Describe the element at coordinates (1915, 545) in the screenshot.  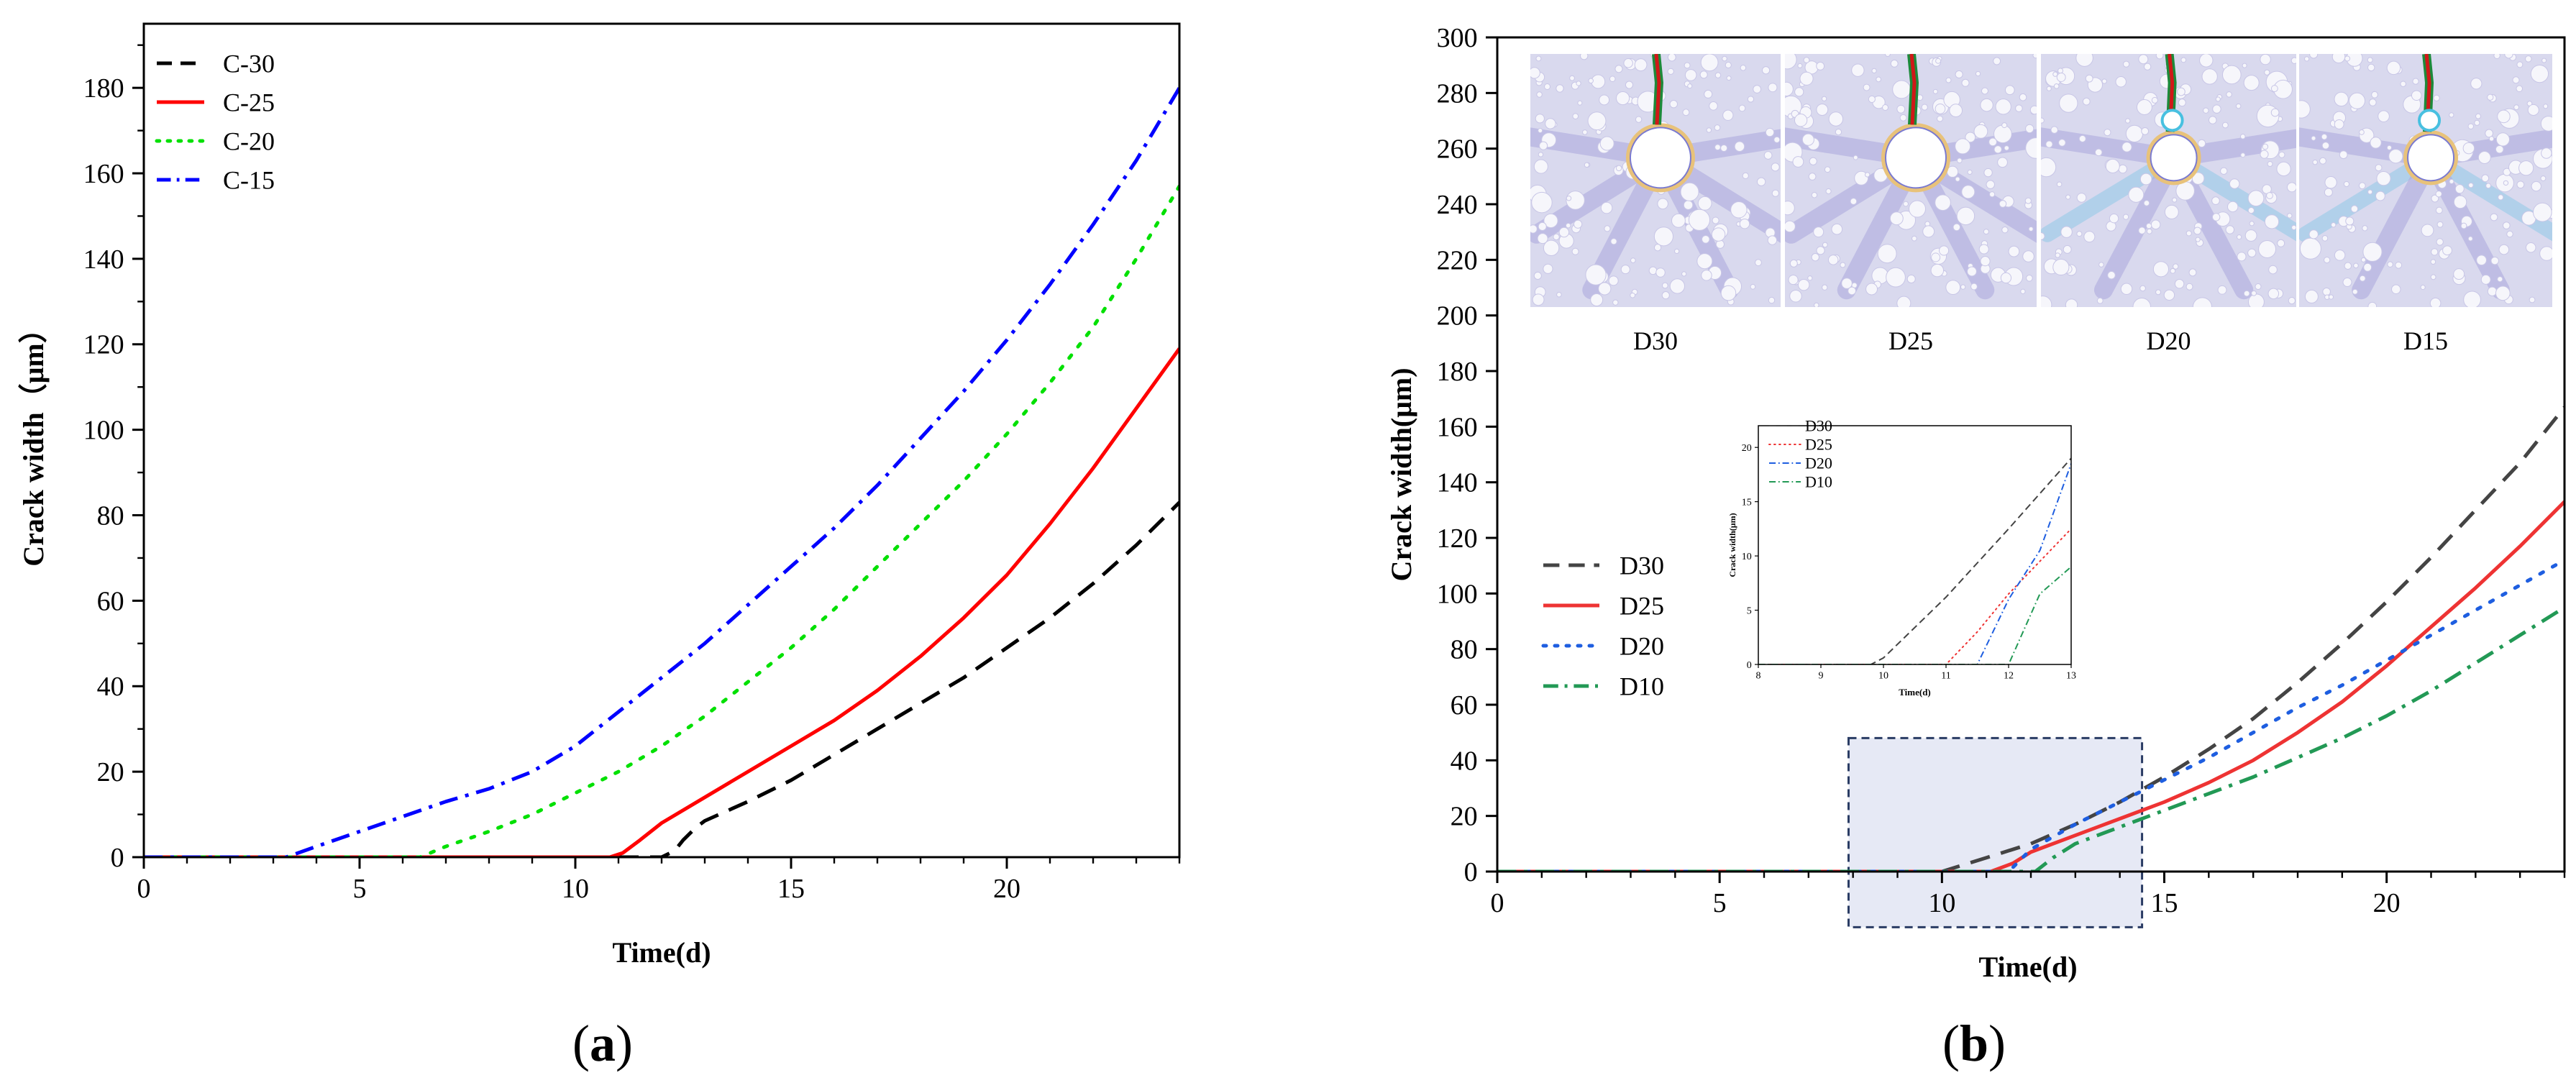
I see `plot-frame` at that location.